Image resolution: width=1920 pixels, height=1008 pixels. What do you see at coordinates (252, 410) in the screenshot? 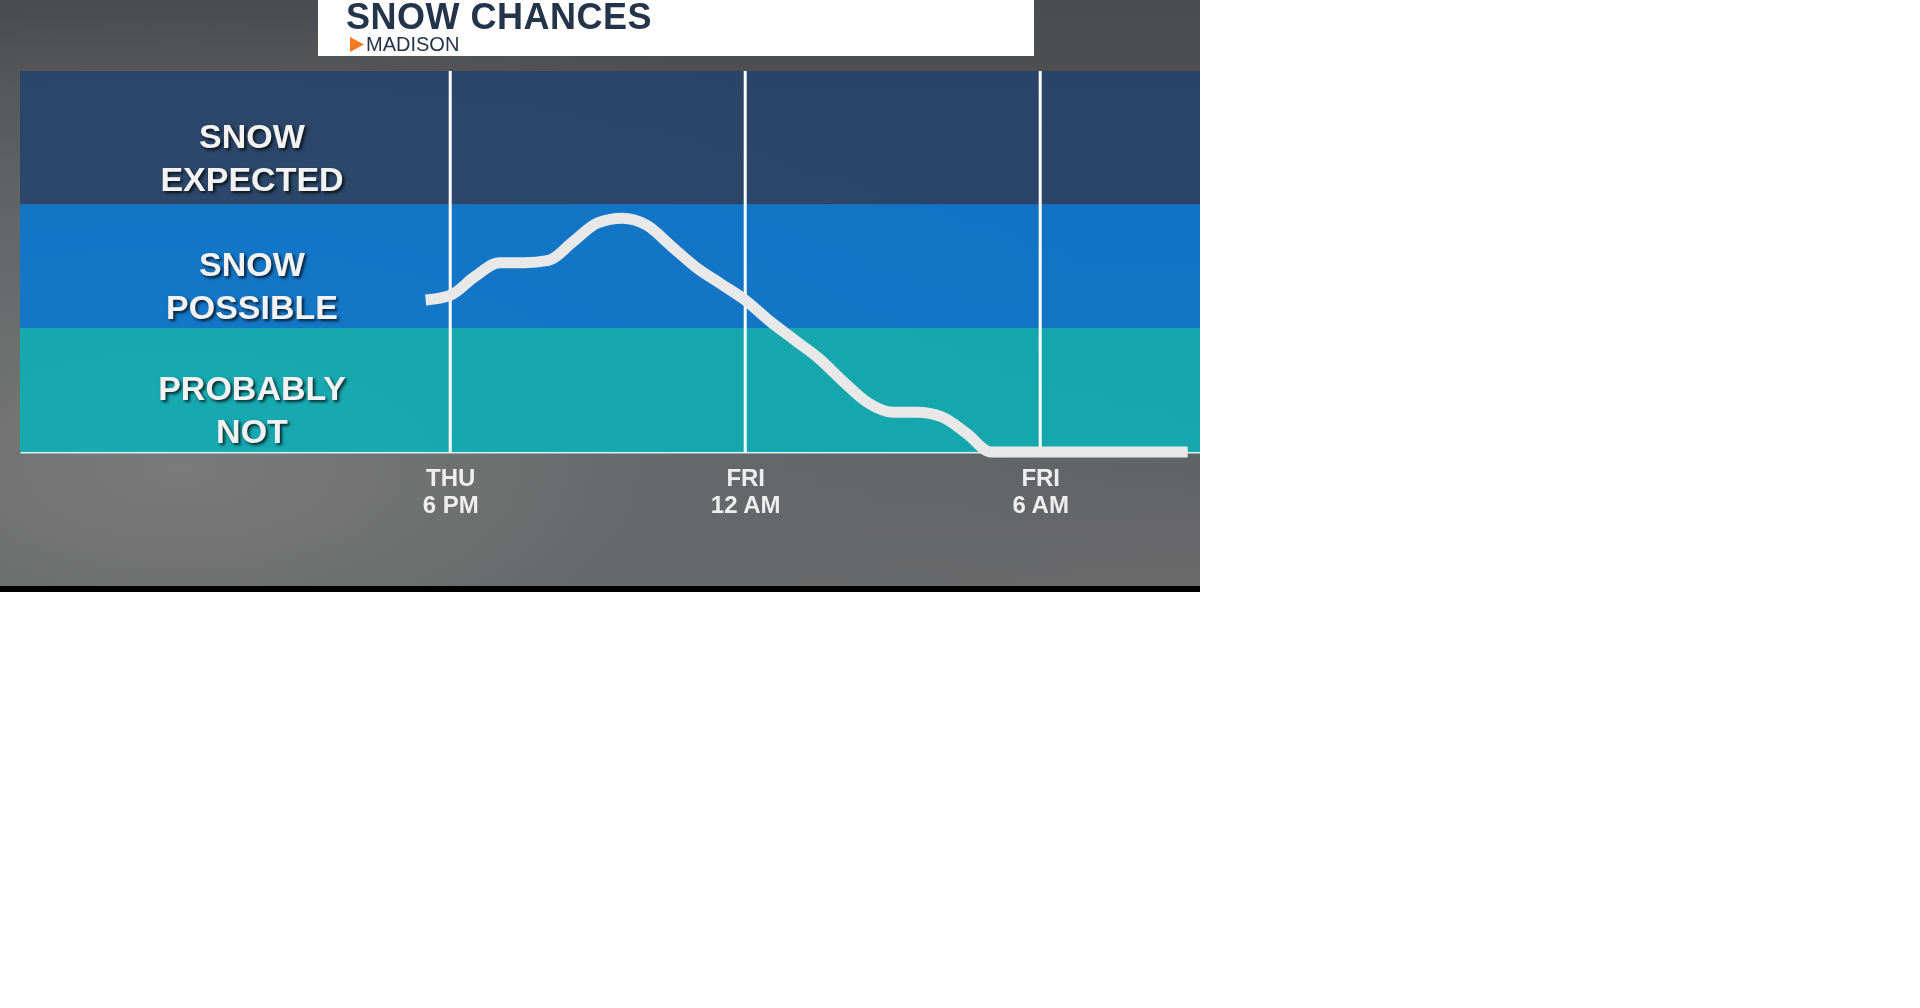
I see `band-label: PROBABLY NOT` at bounding box center [252, 410].